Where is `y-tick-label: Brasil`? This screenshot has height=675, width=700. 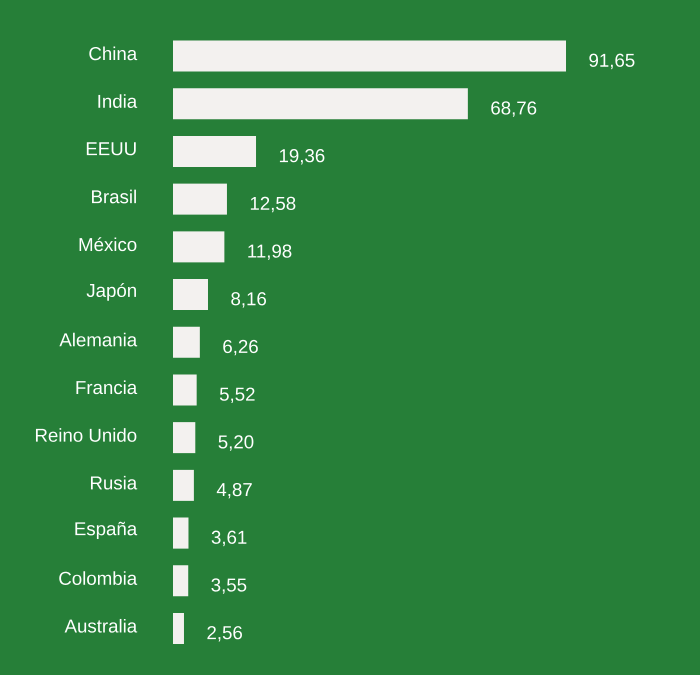 y-tick-label: Brasil is located at coordinates (114, 197).